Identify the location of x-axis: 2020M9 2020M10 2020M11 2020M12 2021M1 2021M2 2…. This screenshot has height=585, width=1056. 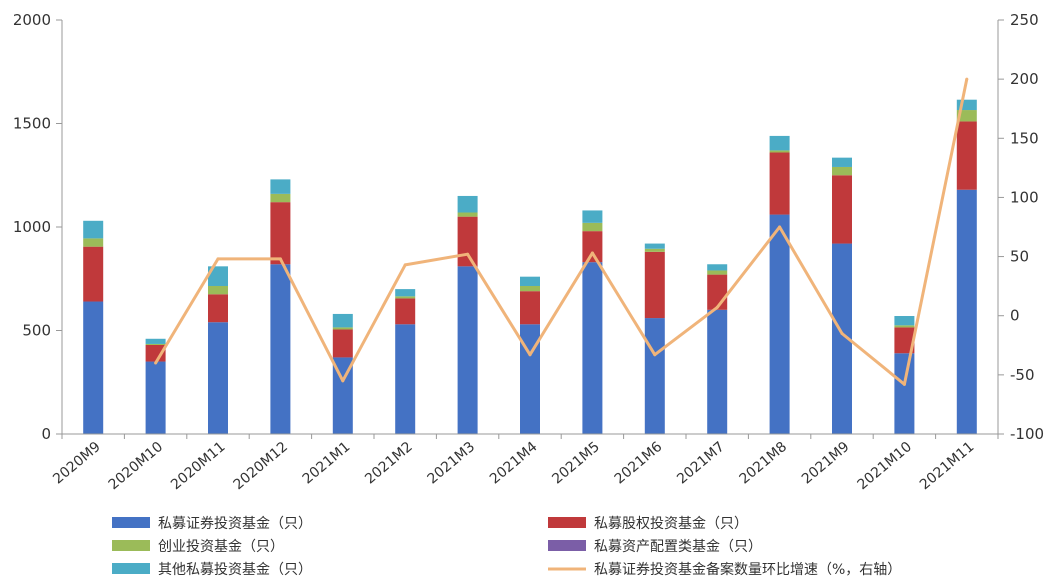
(524, 463).